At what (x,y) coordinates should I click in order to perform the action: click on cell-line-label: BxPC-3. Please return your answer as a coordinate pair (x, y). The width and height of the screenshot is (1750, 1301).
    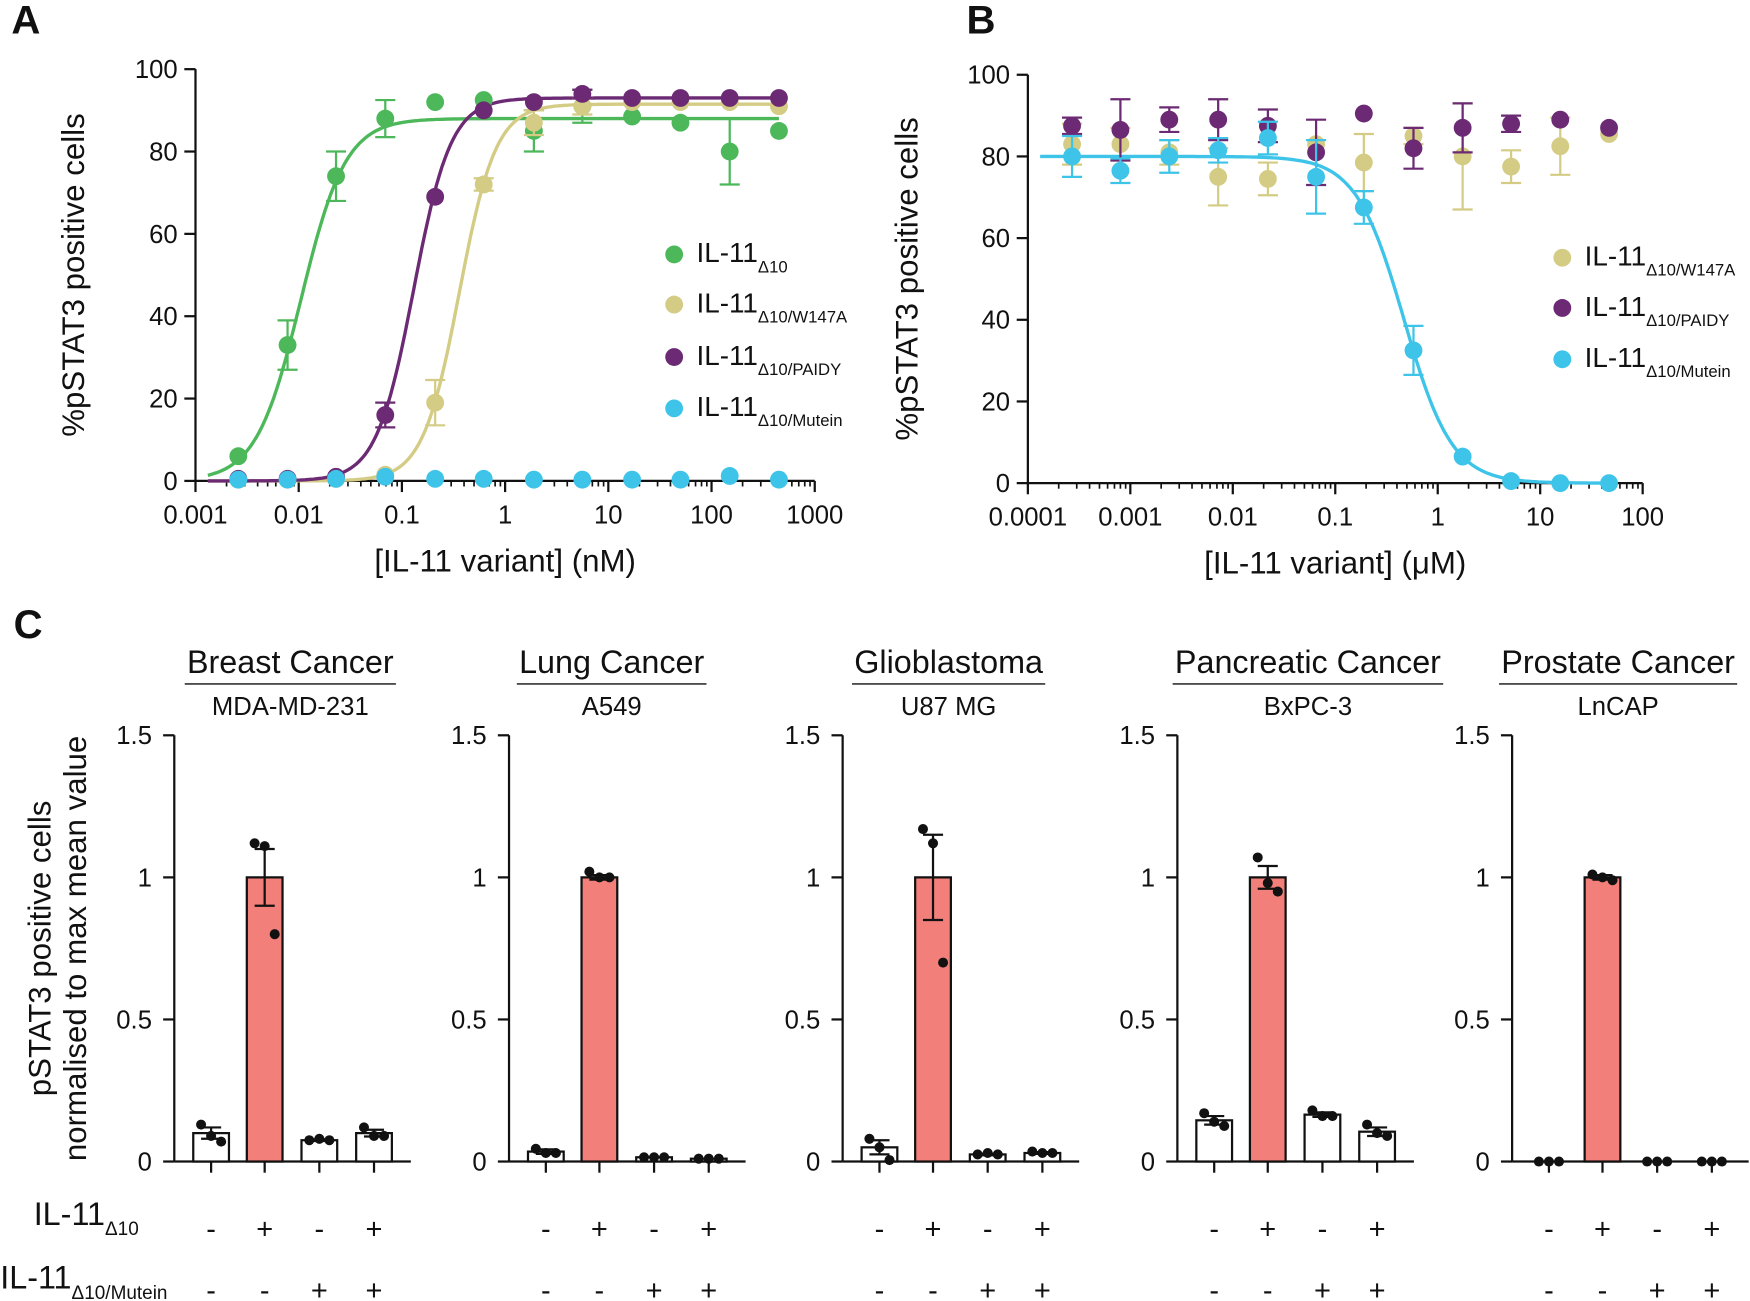
    Looking at the image, I should click on (1308, 707).